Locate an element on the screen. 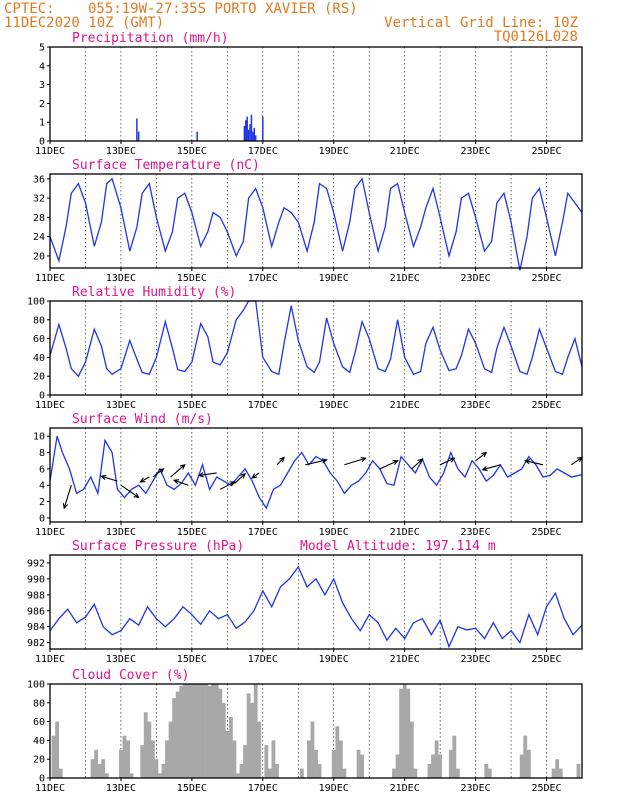 The image size is (618, 800). ytick-label: 990 is located at coordinates (36, 579).